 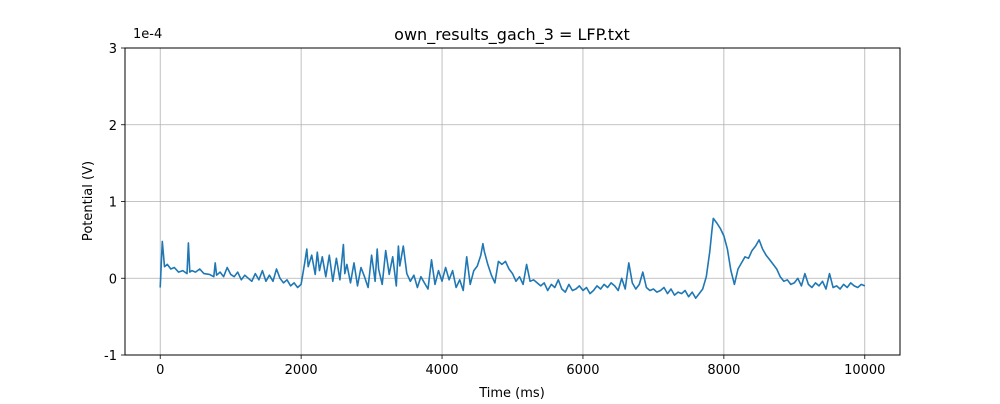 I want to click on x-tick-label: 4000, so click(x=441, y=370).